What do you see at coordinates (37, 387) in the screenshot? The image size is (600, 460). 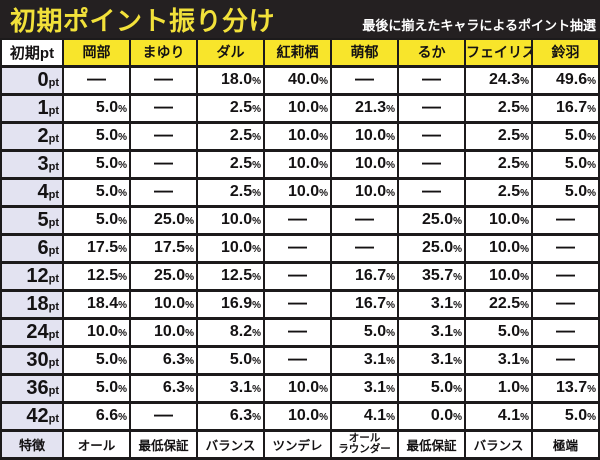 I see `row-label-number: 36` at bounding box center [37, 387].